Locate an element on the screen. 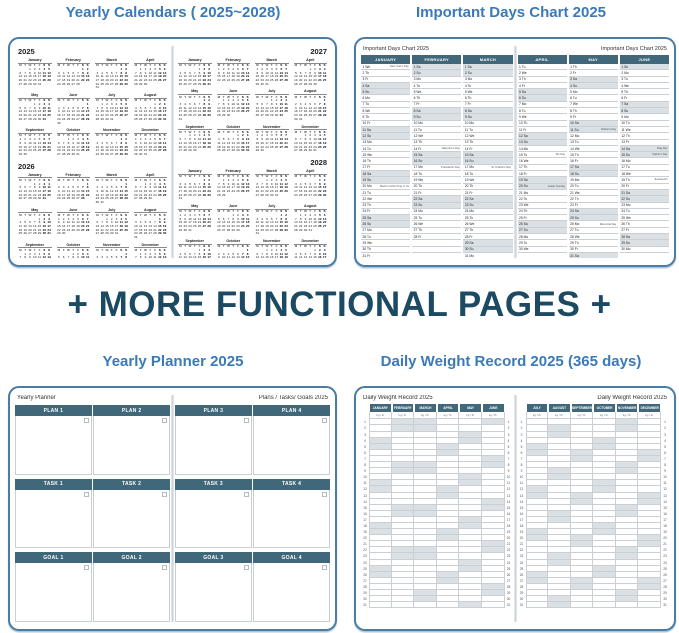 The width and height of the screenshot is (679, 633). day-row: 22 Sa is located at coordinates (437, 199).